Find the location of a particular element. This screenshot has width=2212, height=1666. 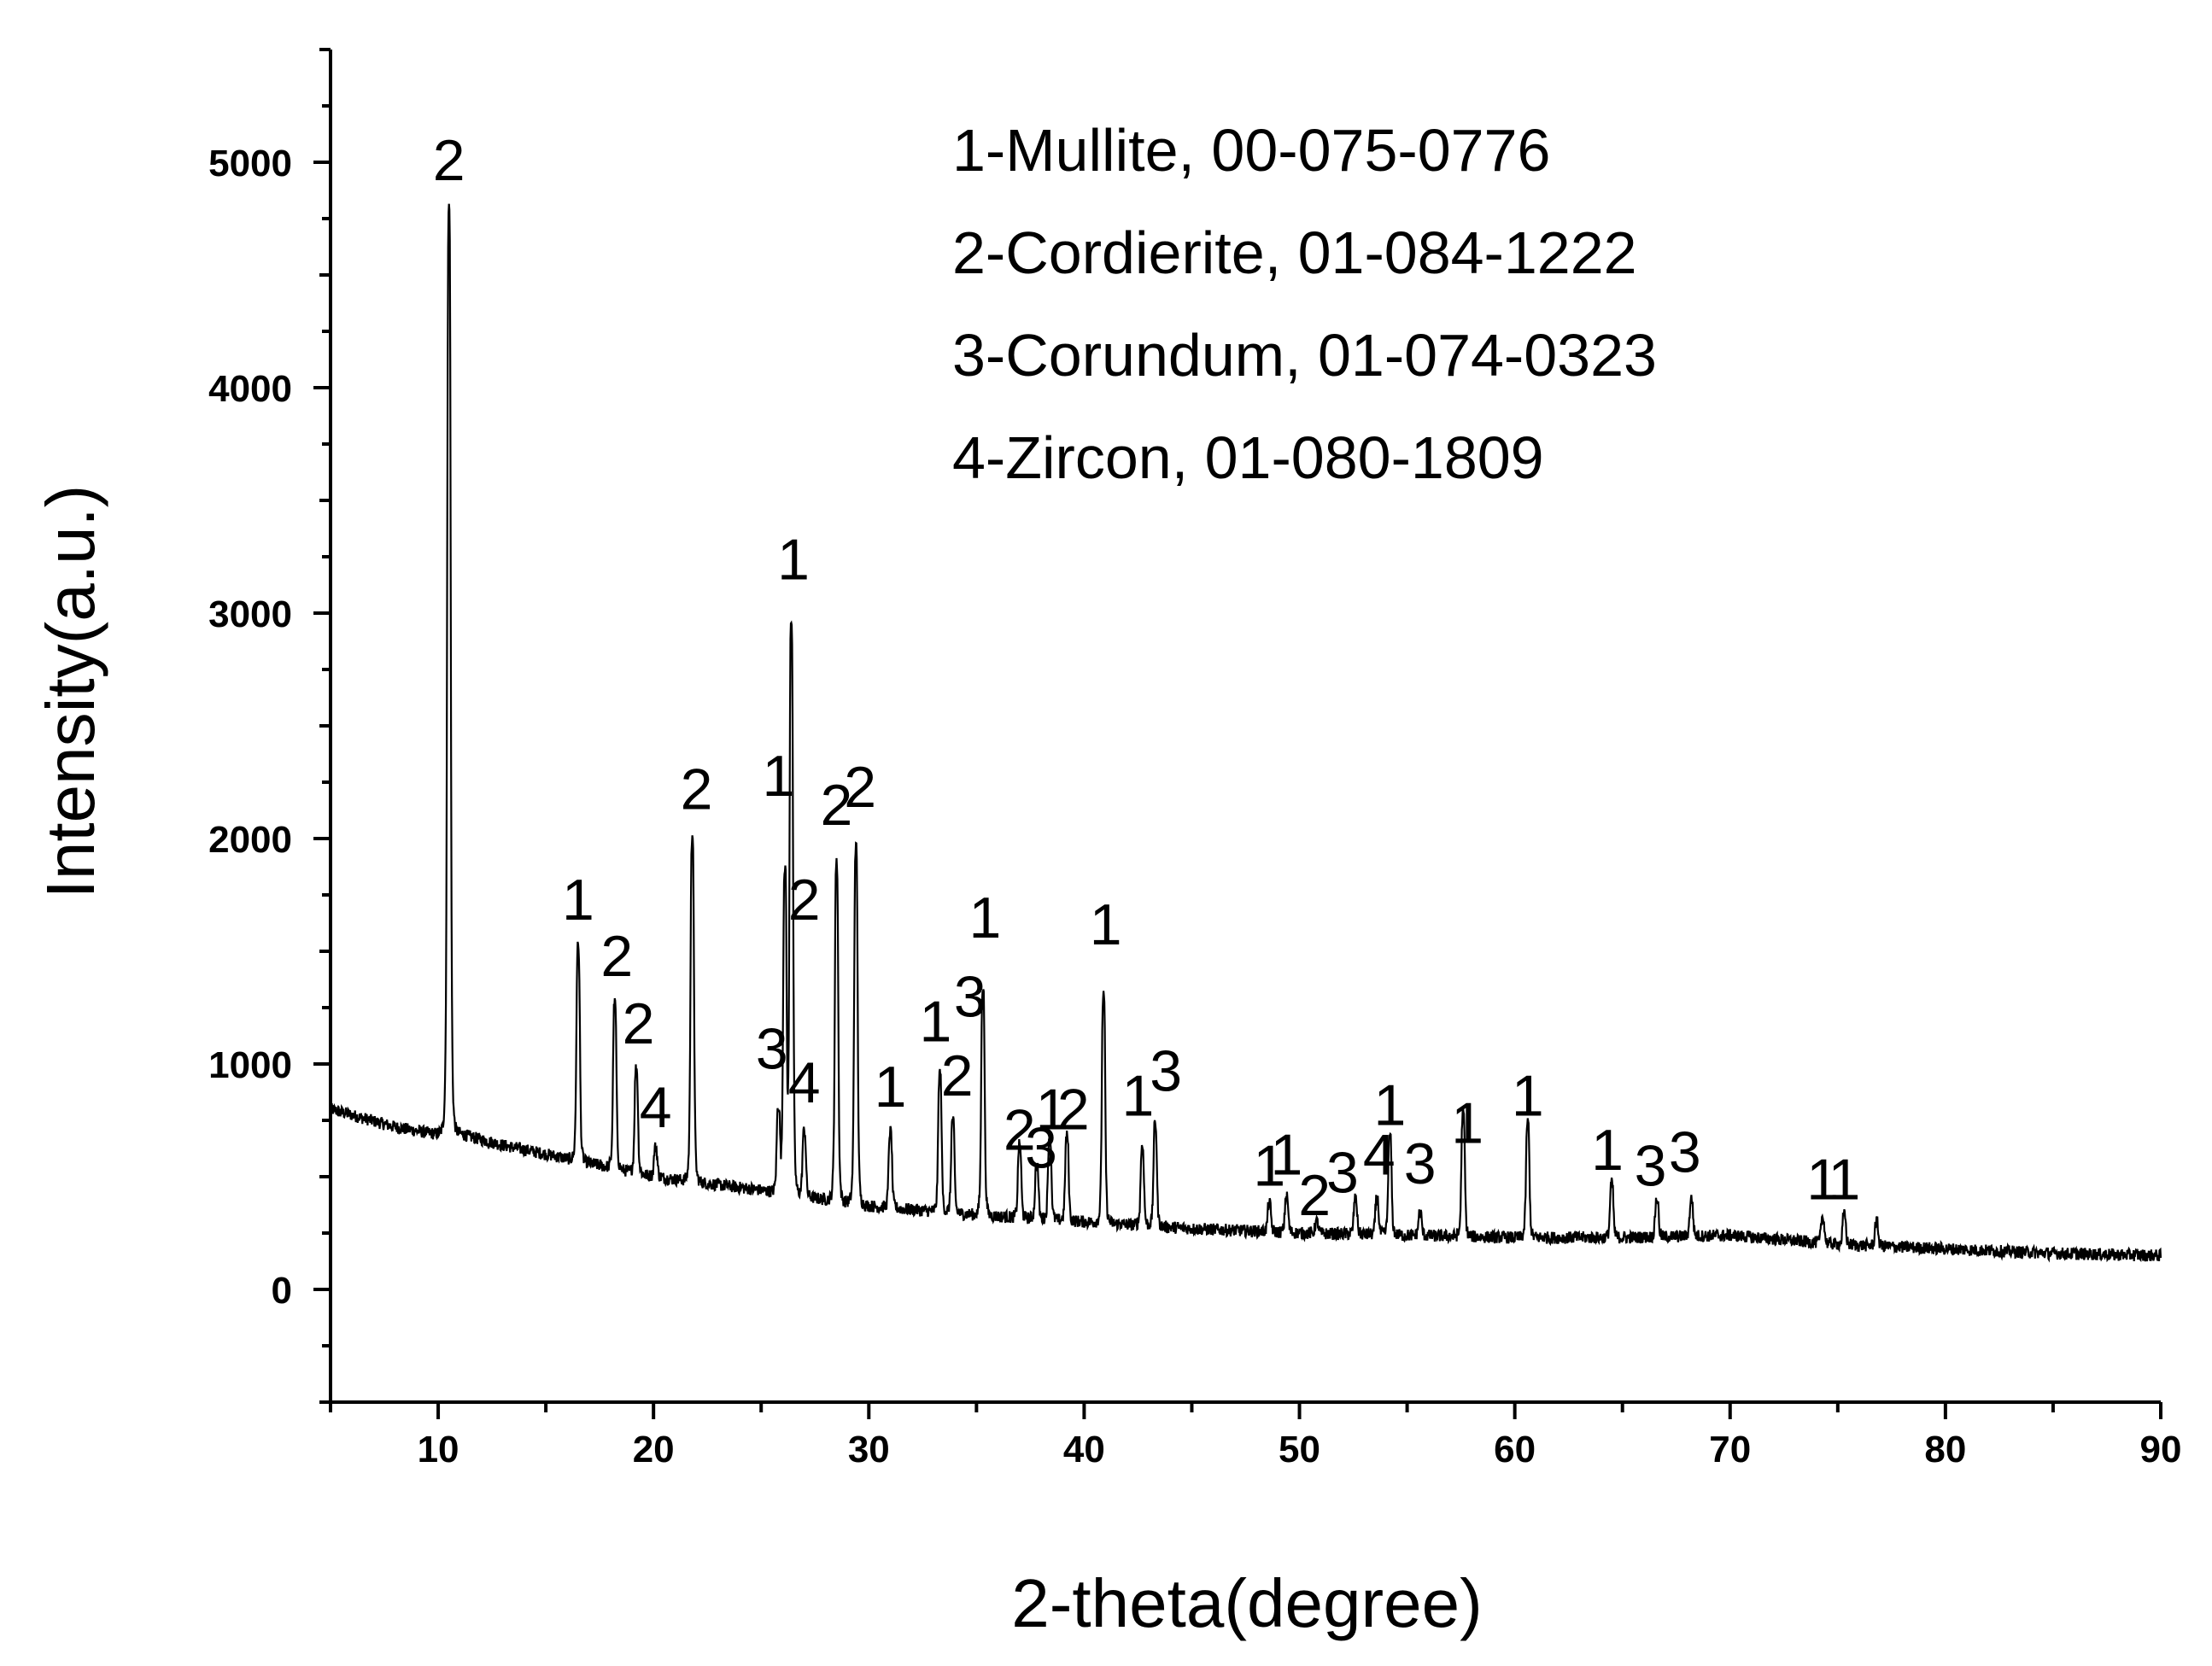

y-tick-label: 1000 is located at coordinates (250, 1065).